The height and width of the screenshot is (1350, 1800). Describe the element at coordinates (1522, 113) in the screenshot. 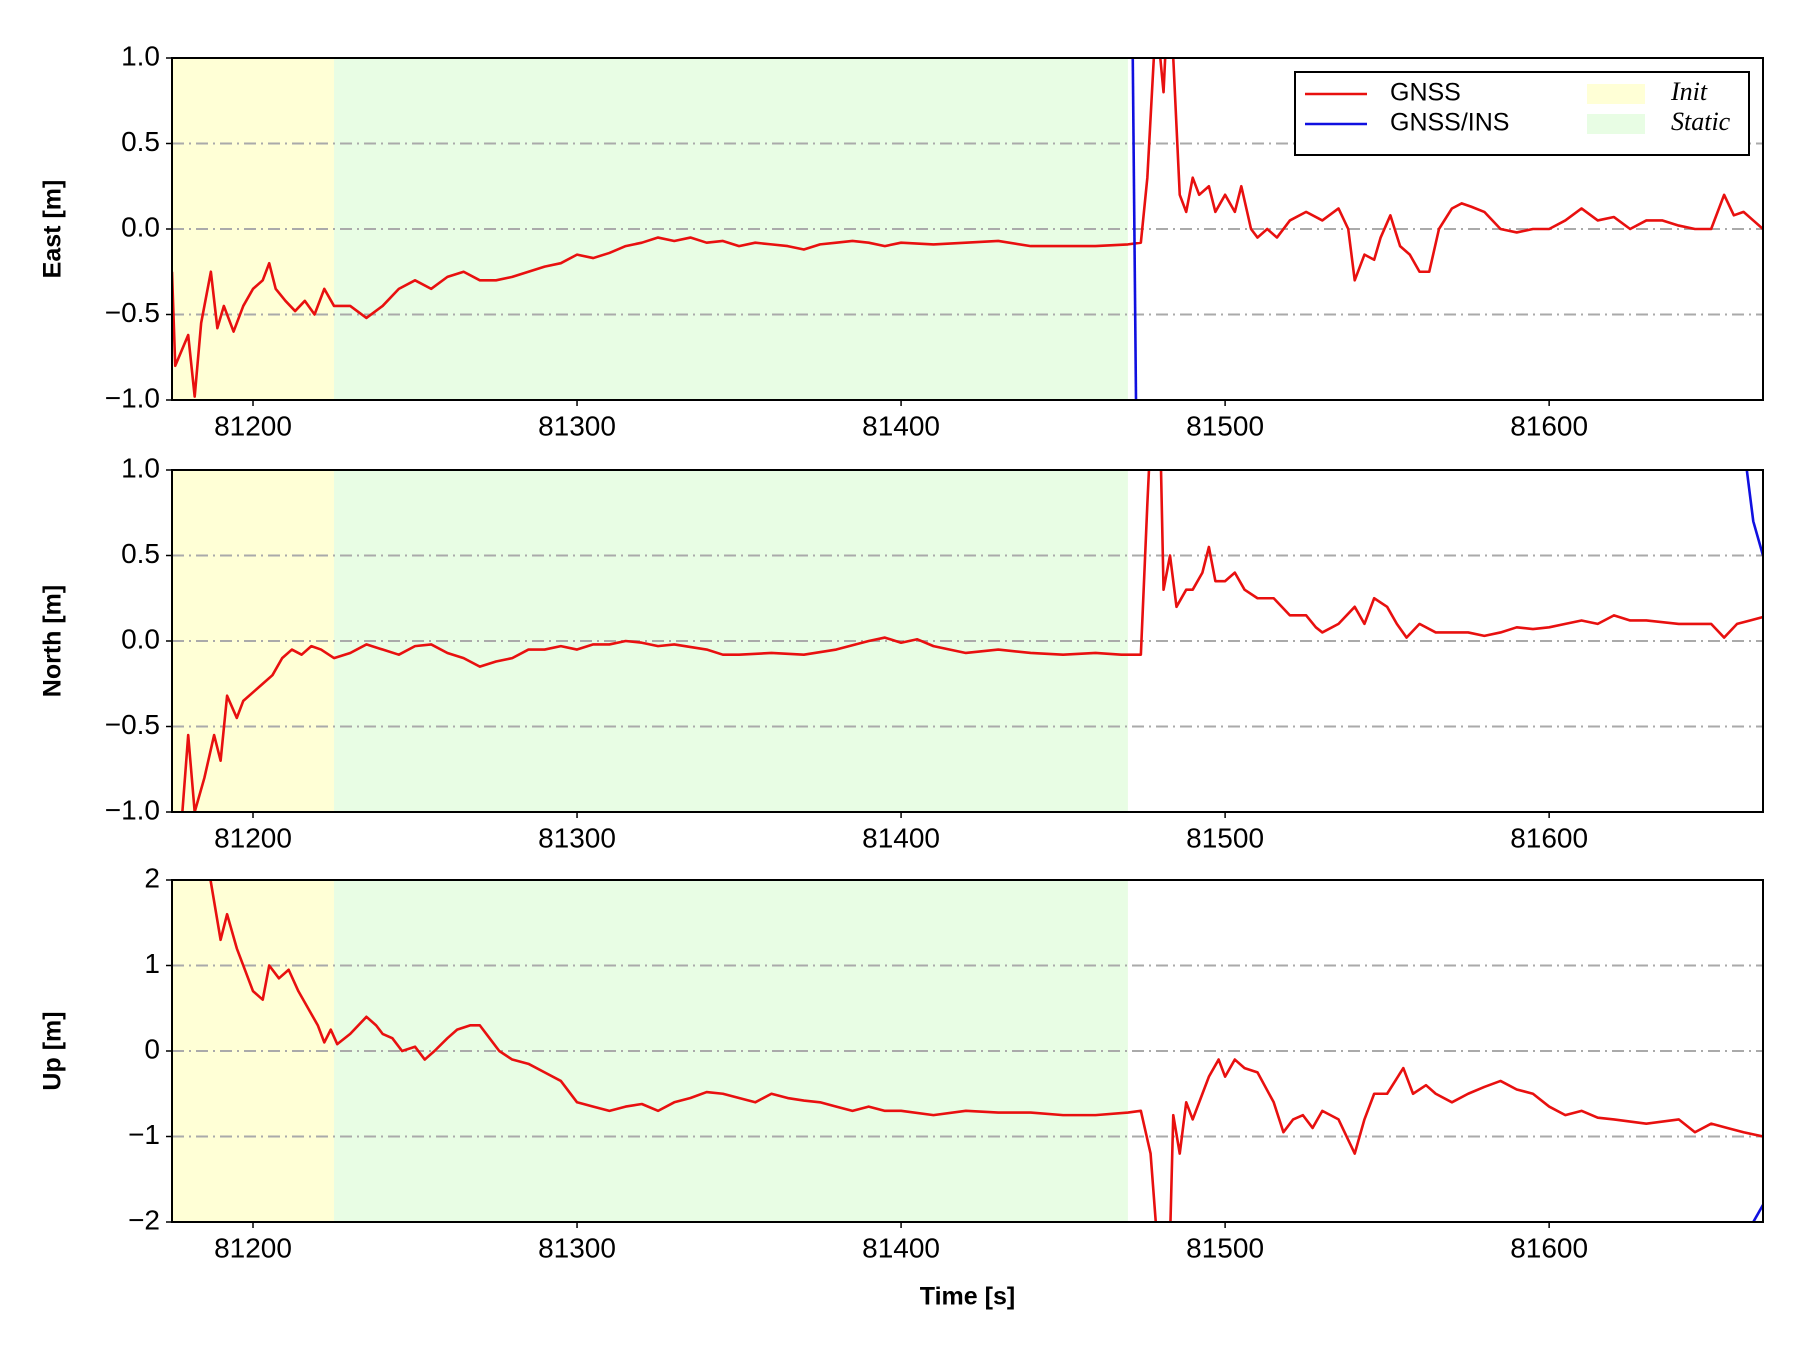

I see `legend-box` at that location.